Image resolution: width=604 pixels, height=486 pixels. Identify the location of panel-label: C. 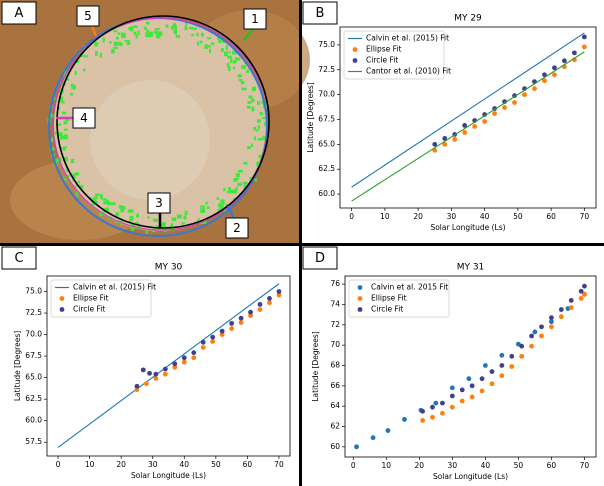
(18, 258).